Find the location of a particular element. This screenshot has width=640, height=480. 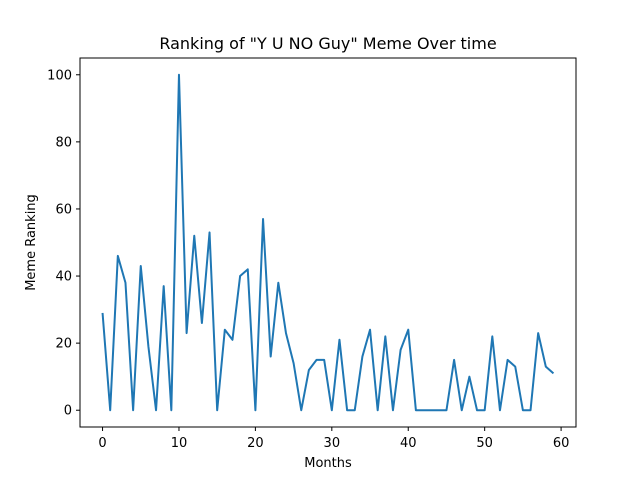

y-tick-label: 100 is located at coordinates (59, 75).